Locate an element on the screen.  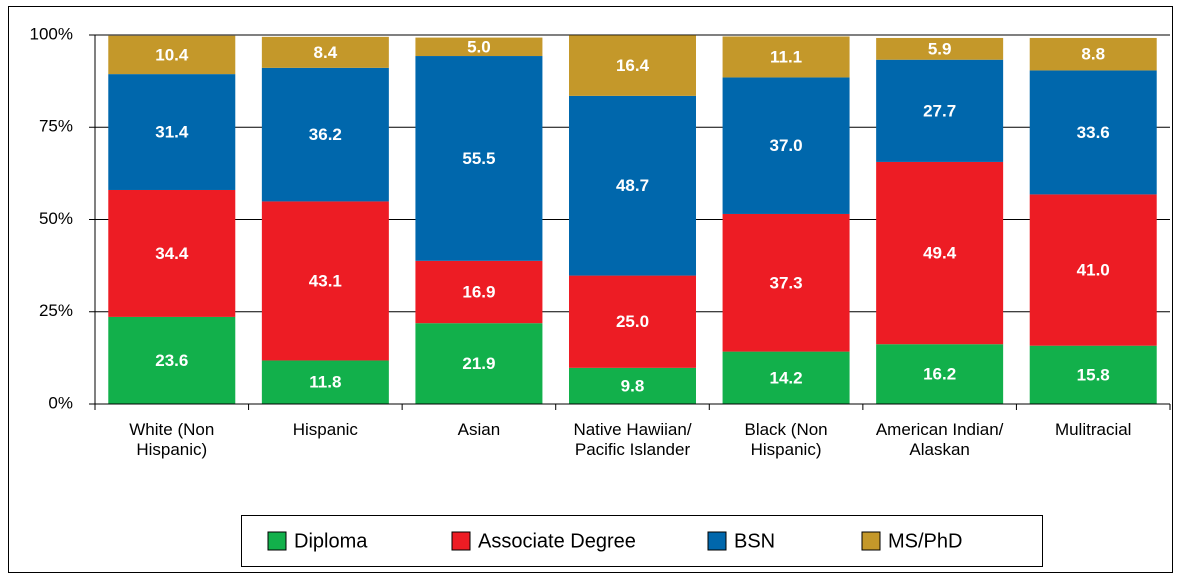
y-tick-label: 100% is located at coordinates (51, 33).